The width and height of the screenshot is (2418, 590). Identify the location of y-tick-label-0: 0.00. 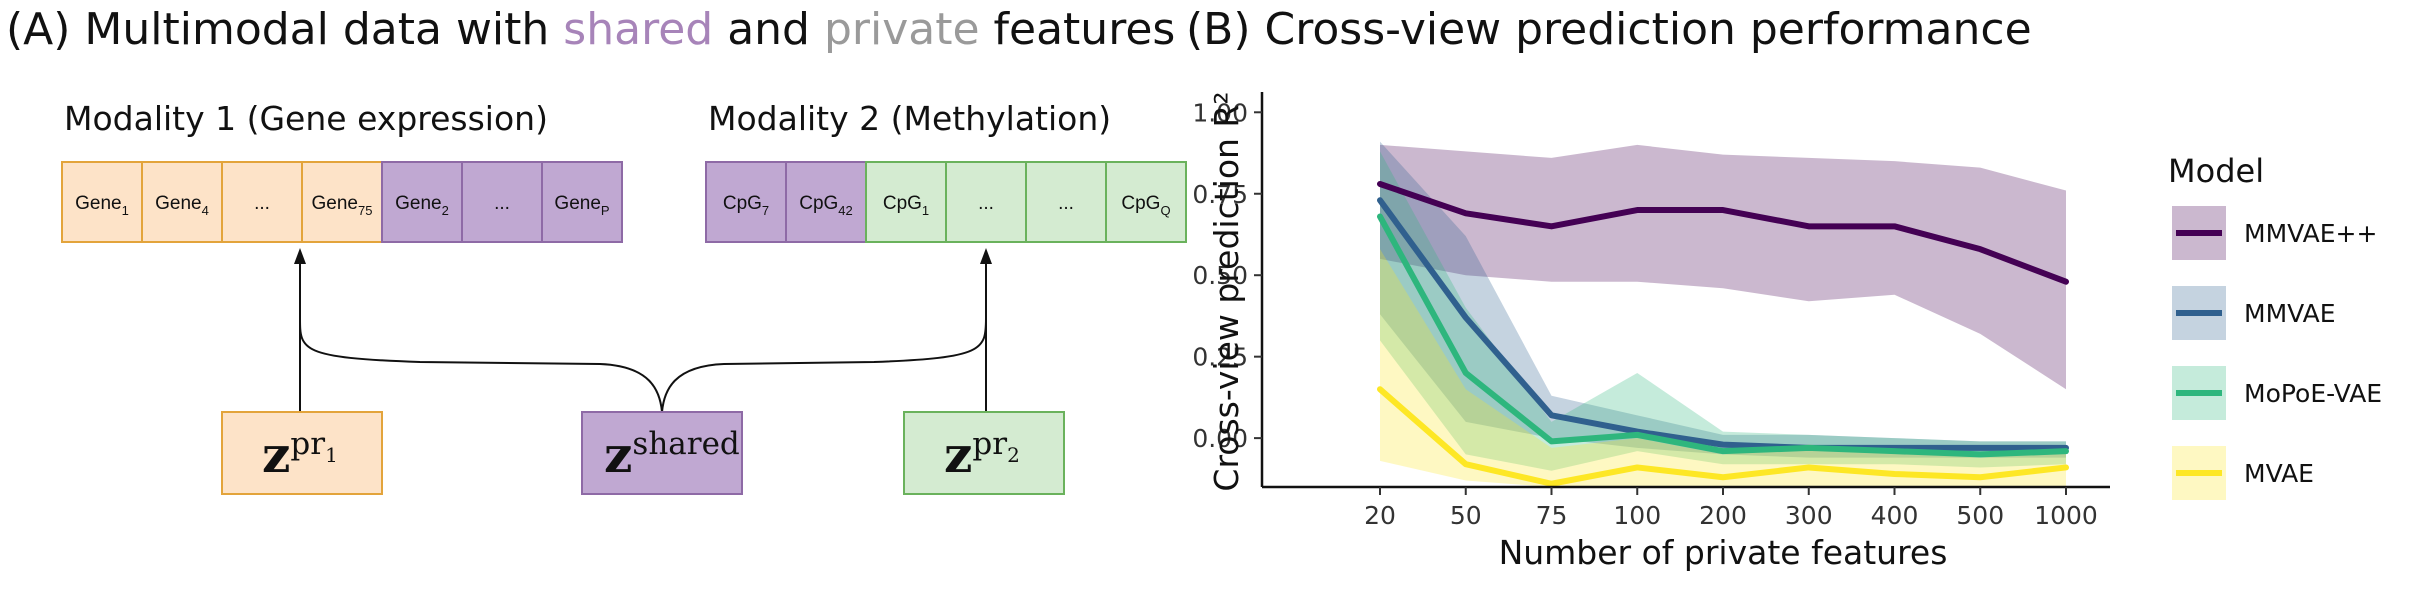
(1220, 438).